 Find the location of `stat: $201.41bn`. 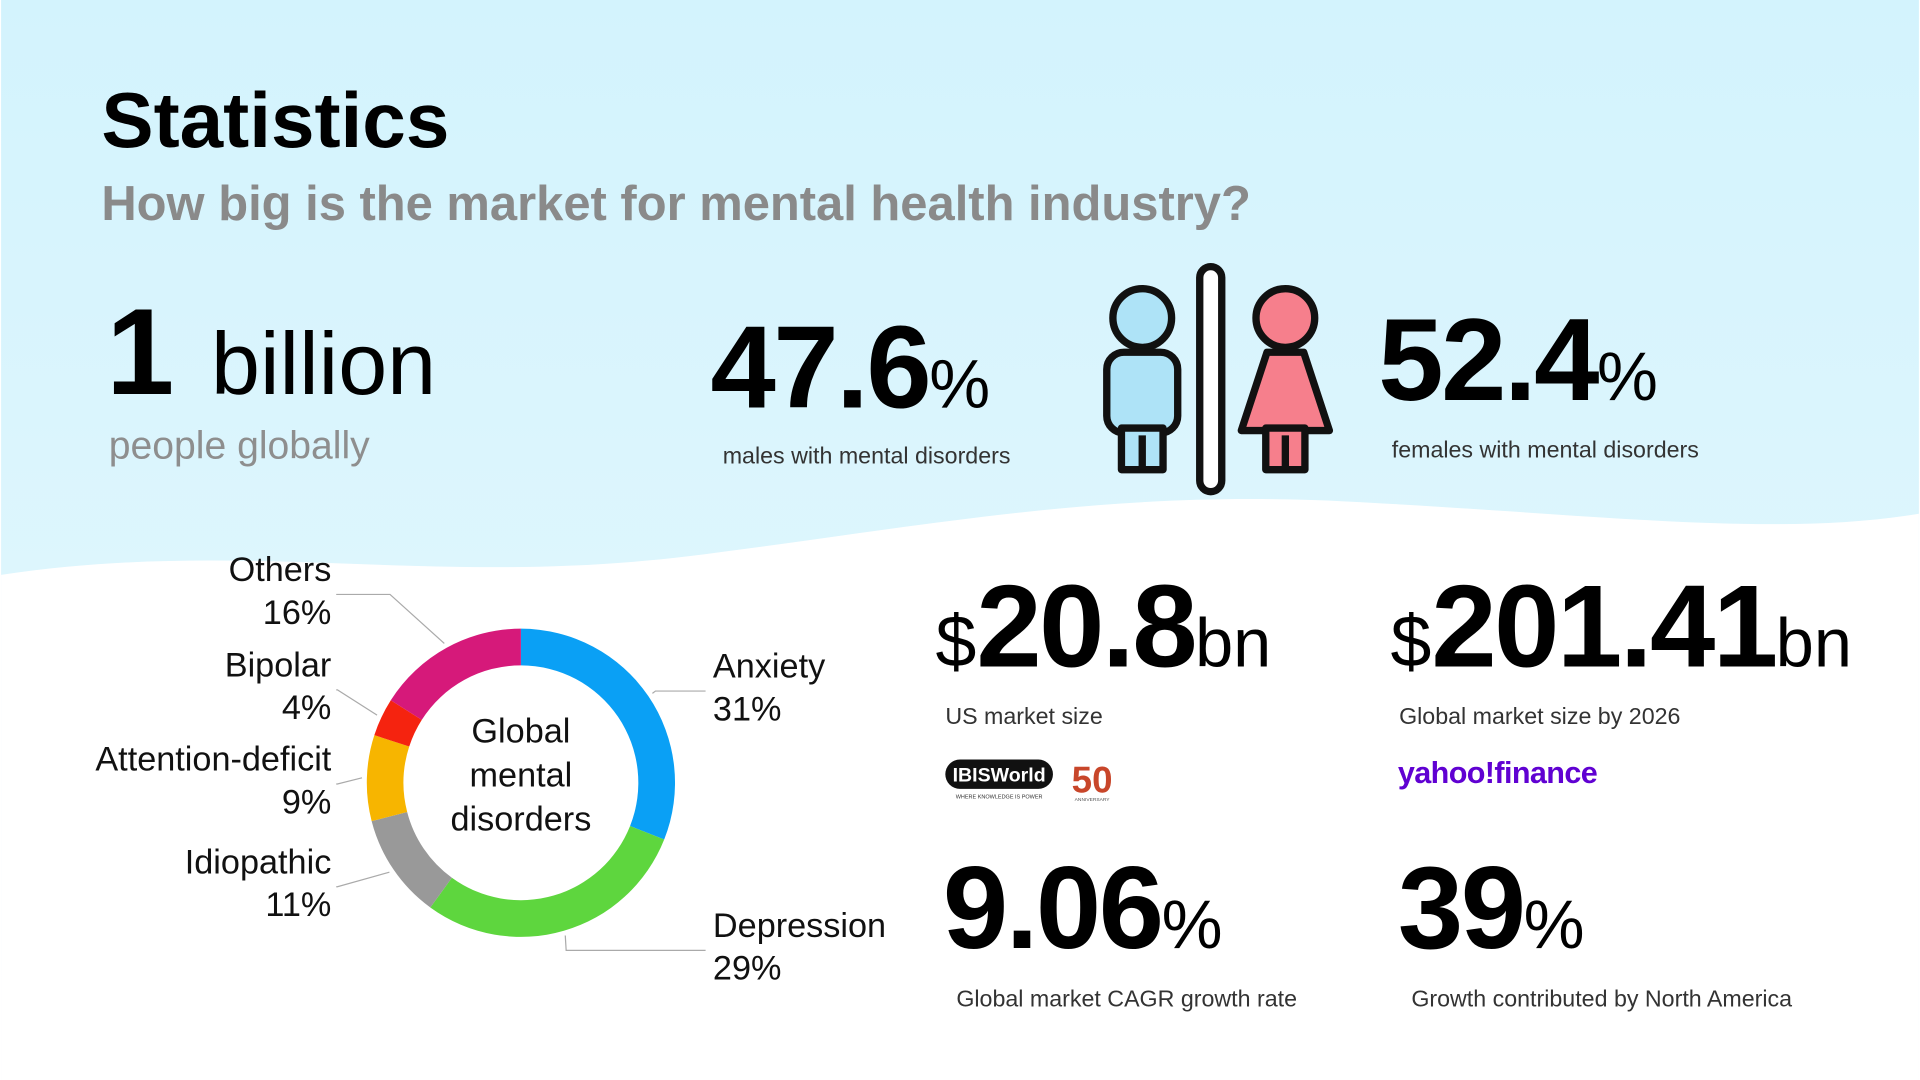

stat: $201.41bn is located at coordinates (1621, 626).